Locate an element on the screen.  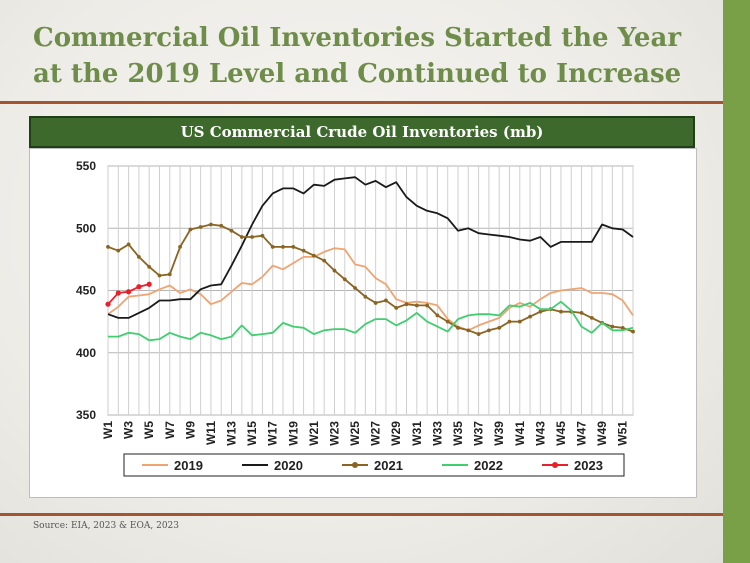
accent-sidebar is located at coordinates (736, 281).